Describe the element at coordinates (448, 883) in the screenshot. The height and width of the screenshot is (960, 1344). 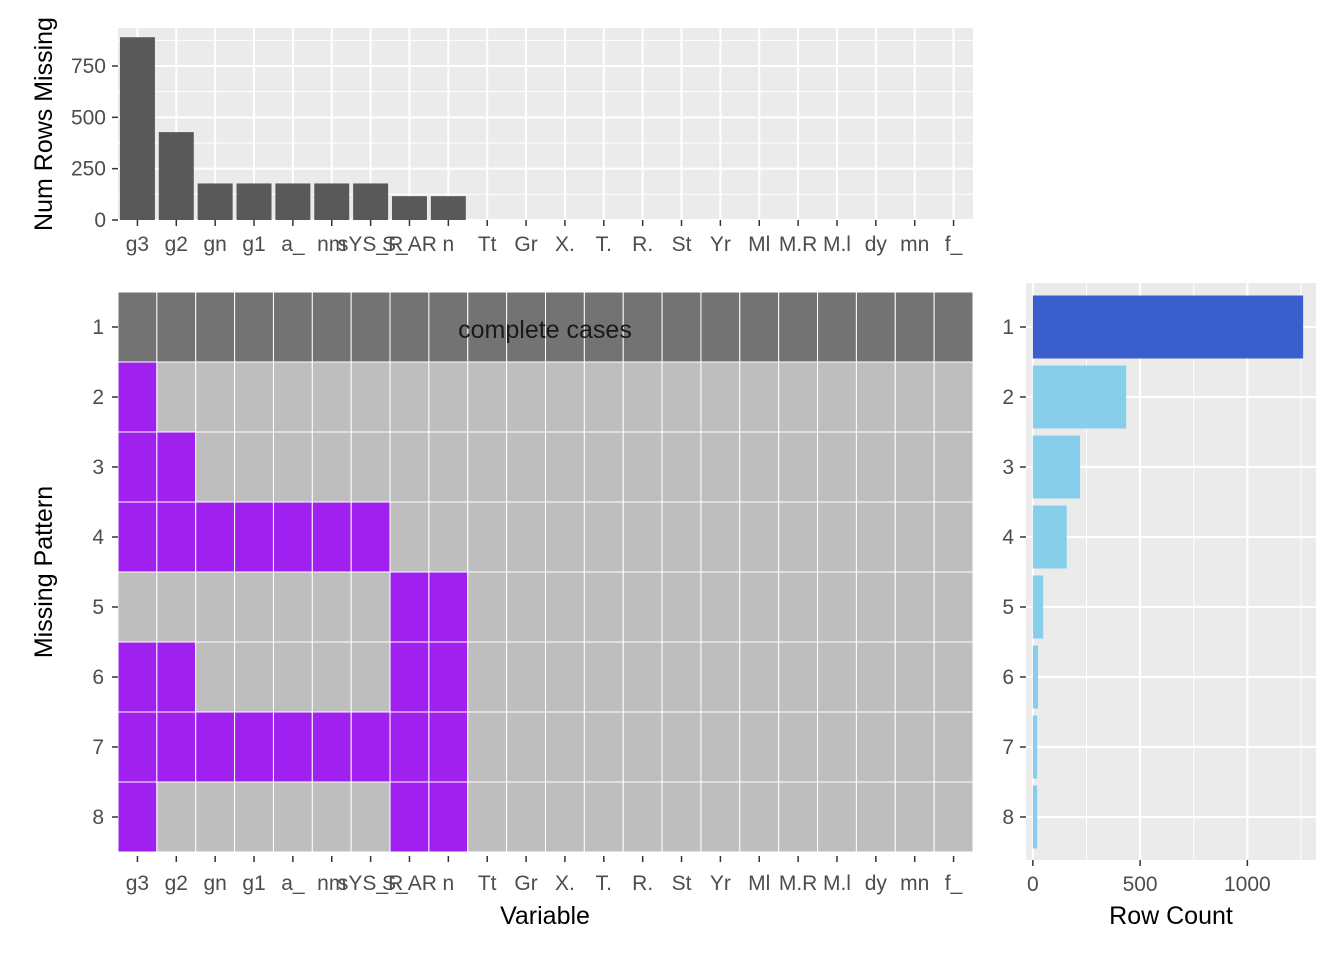
I see `pattern-x-tick-label: n` at that location.